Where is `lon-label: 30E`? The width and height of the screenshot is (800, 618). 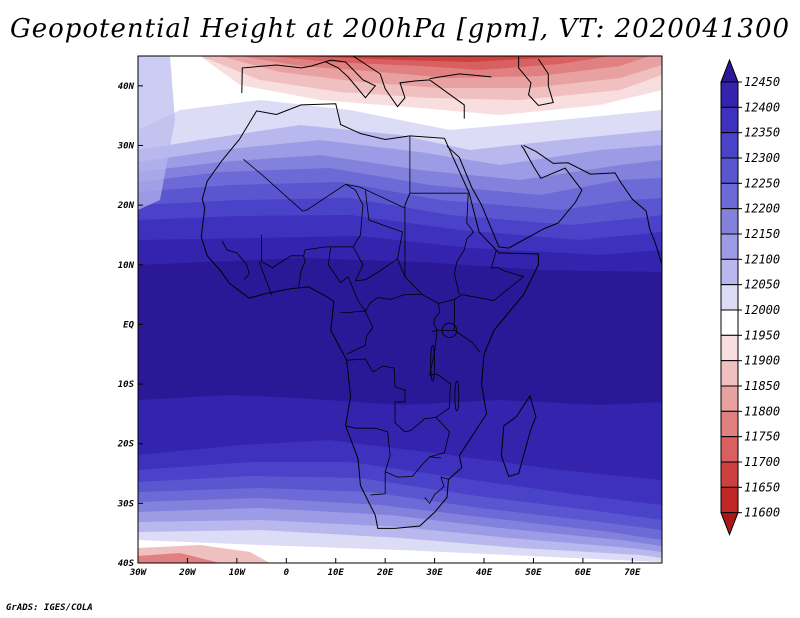 lon-label: 30E is located at coordinates (434, 573).